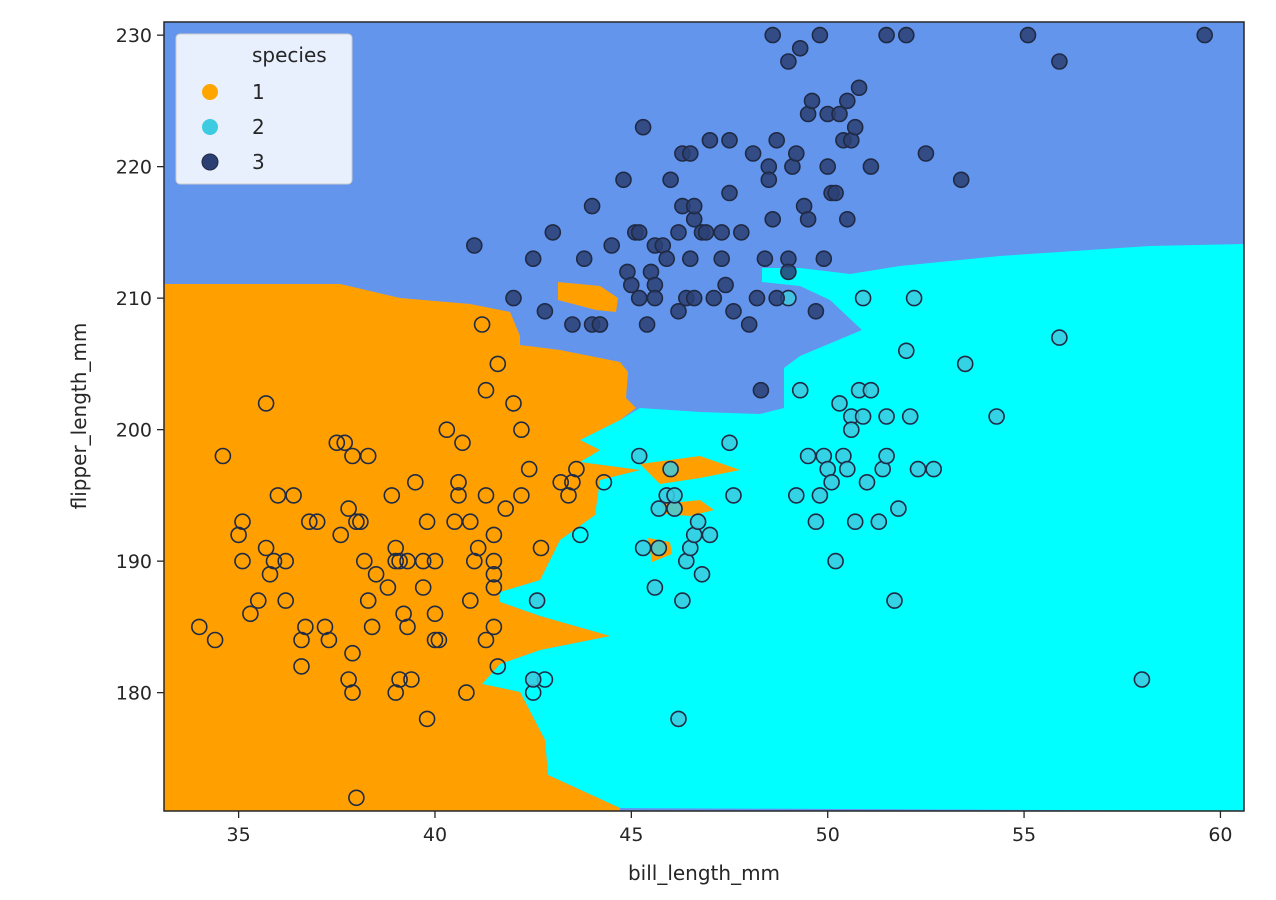 The height and width of the screenshot is (900, 1276). I want to click on legend-title: species, so click(289, 55).